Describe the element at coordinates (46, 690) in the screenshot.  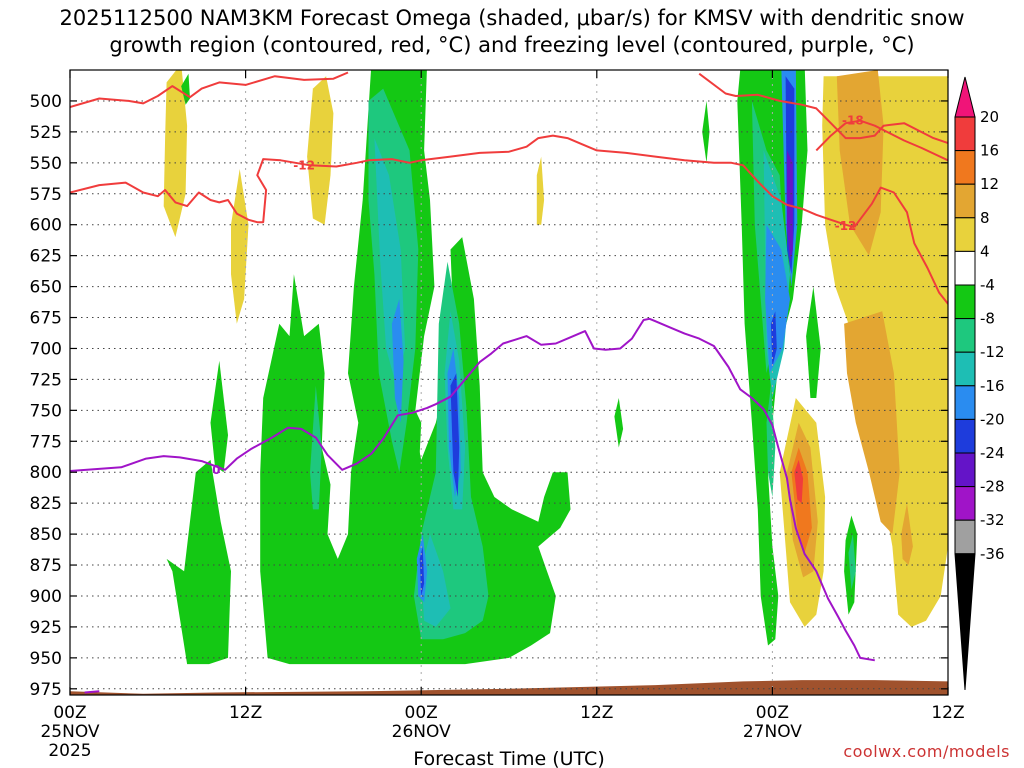
I see `y-tick-label-975: 975` at that location.